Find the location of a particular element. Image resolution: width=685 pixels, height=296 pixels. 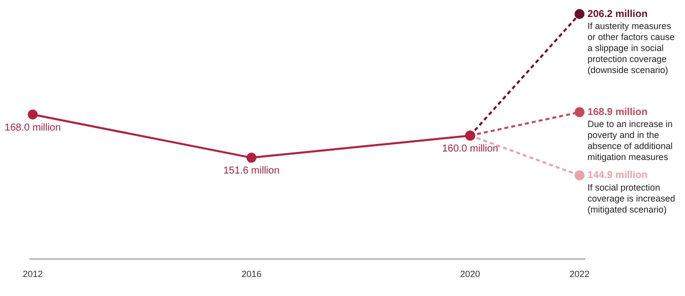

data-label: 168.0 million is located at coordinates (32, 128).